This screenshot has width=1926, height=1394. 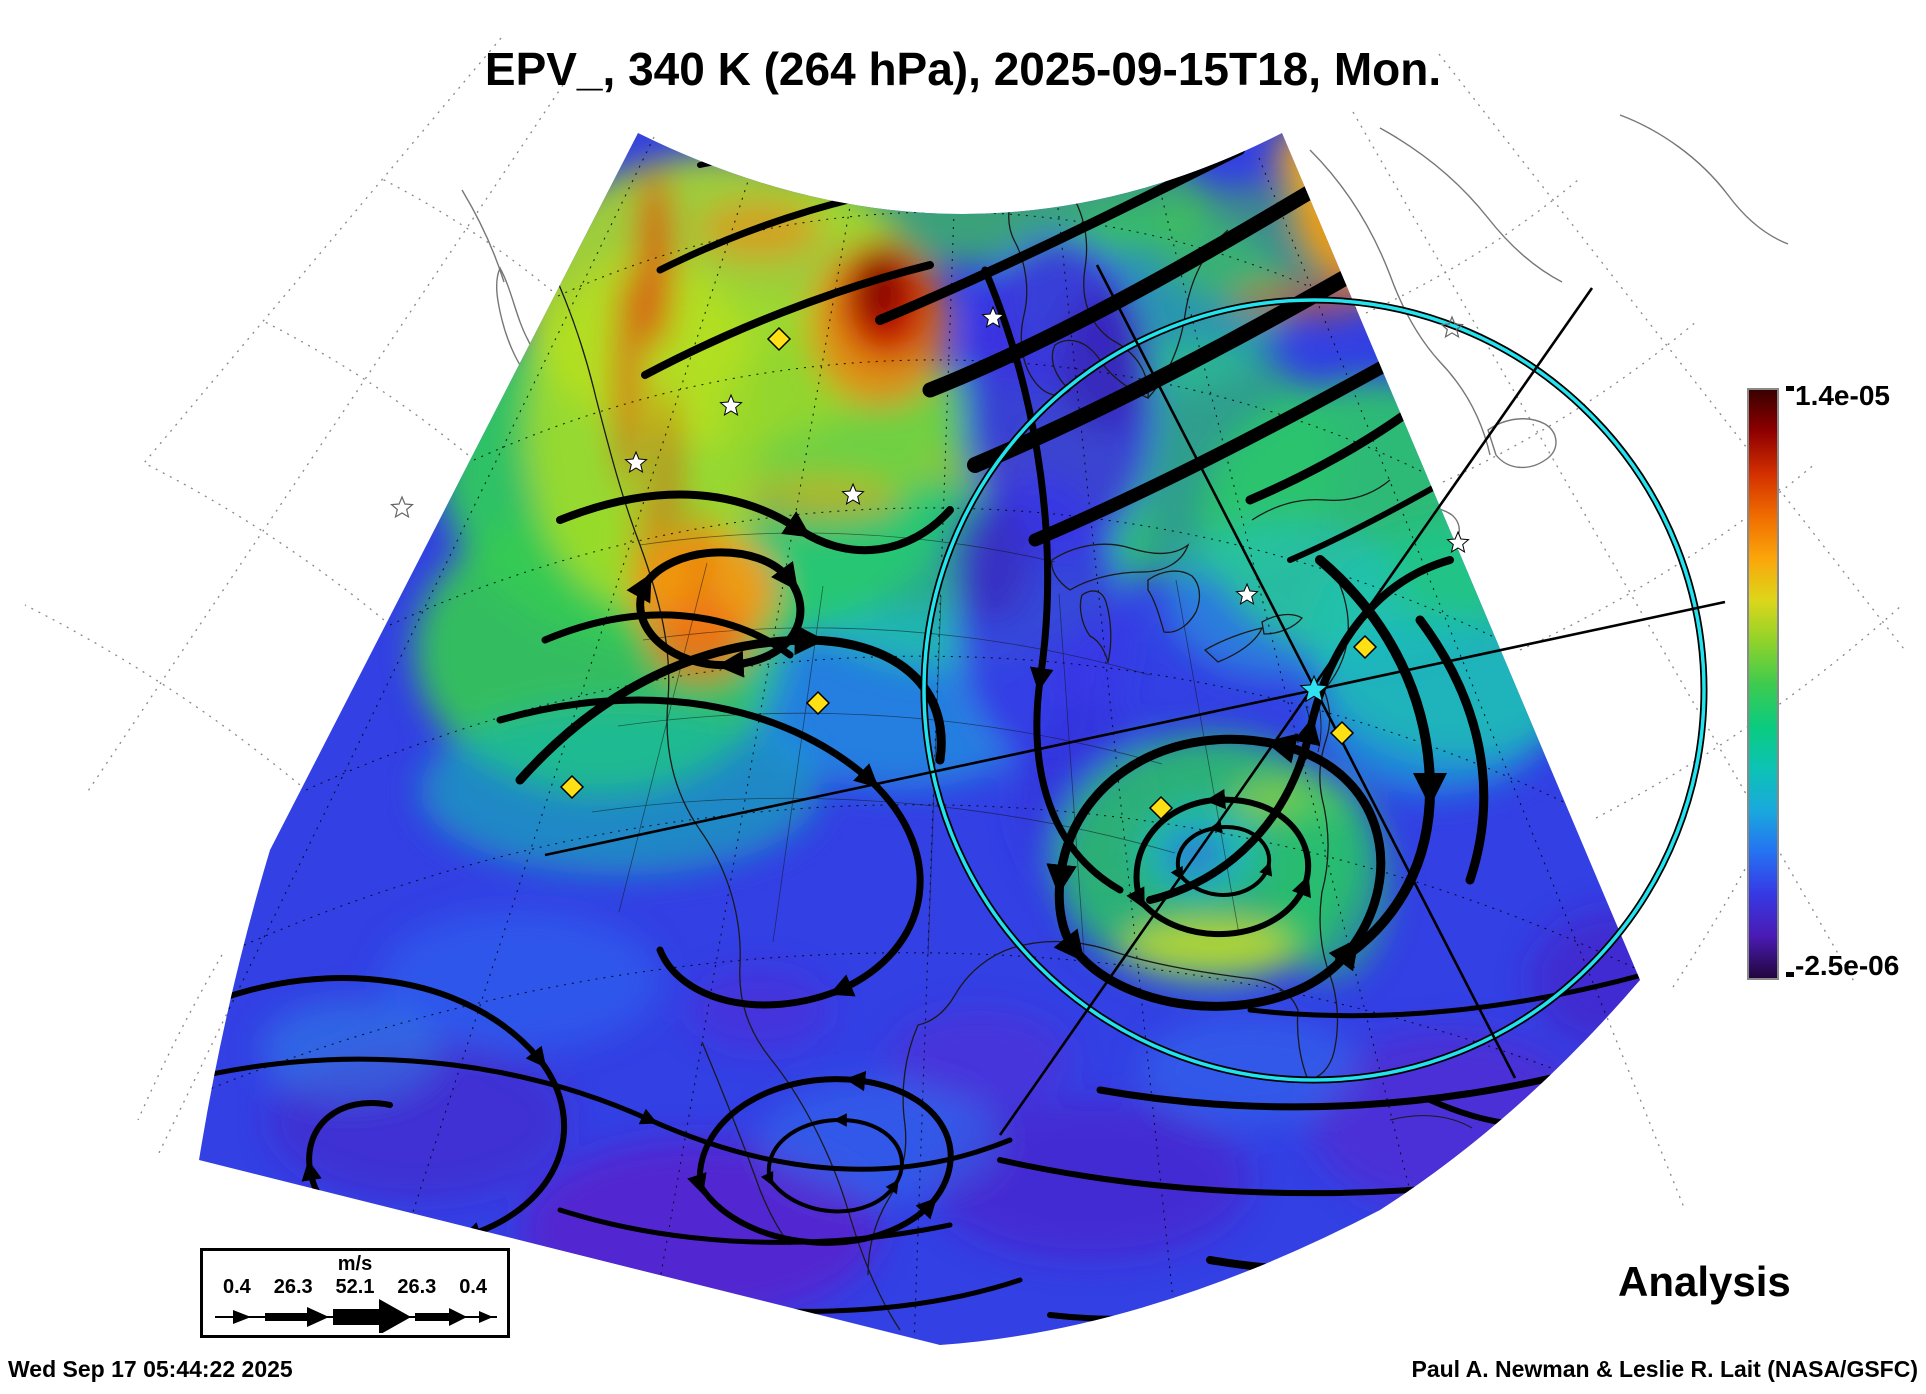 What do you see at coordinates (355, 1264) in the screenshot?
I see `wind-legend-units: m/s` at bounding box center [355, 1264].